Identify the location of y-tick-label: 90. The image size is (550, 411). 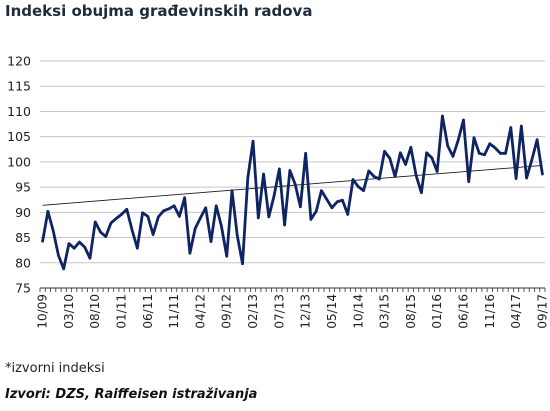
(23, 212).